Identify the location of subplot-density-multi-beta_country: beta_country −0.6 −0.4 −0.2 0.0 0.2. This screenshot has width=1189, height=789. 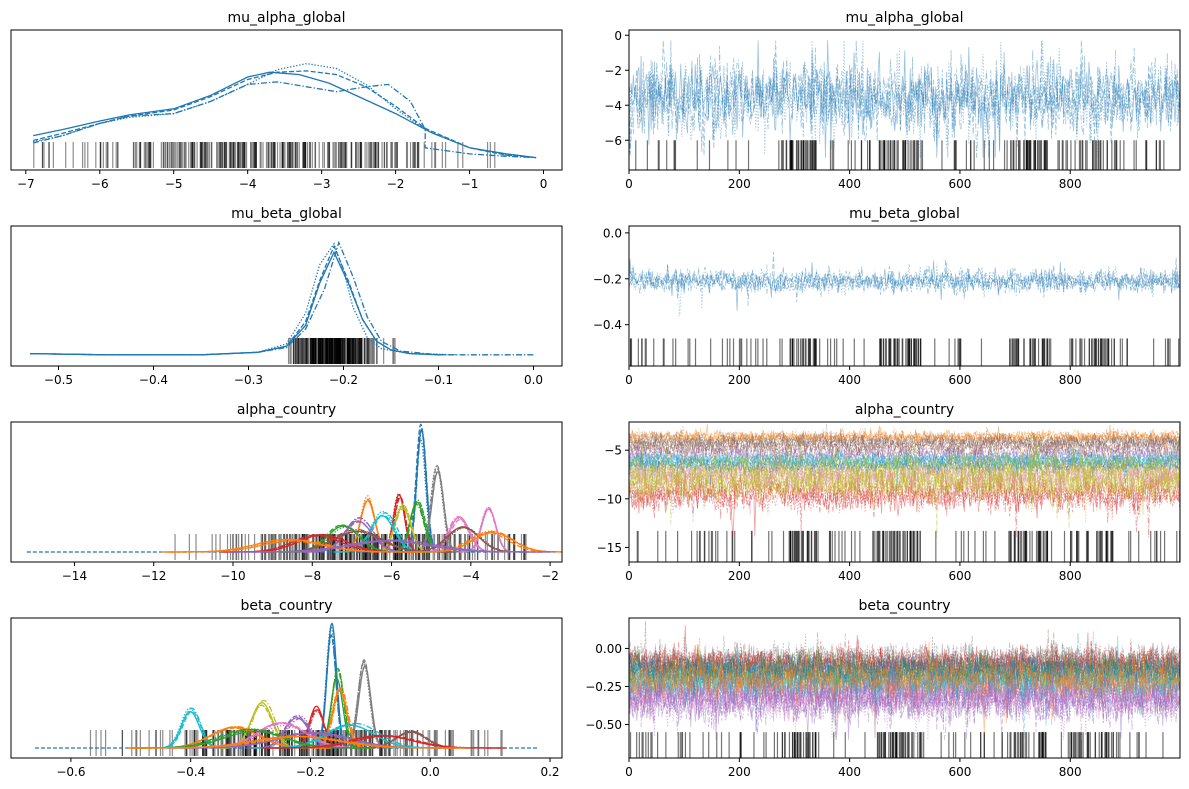
(286, 688).